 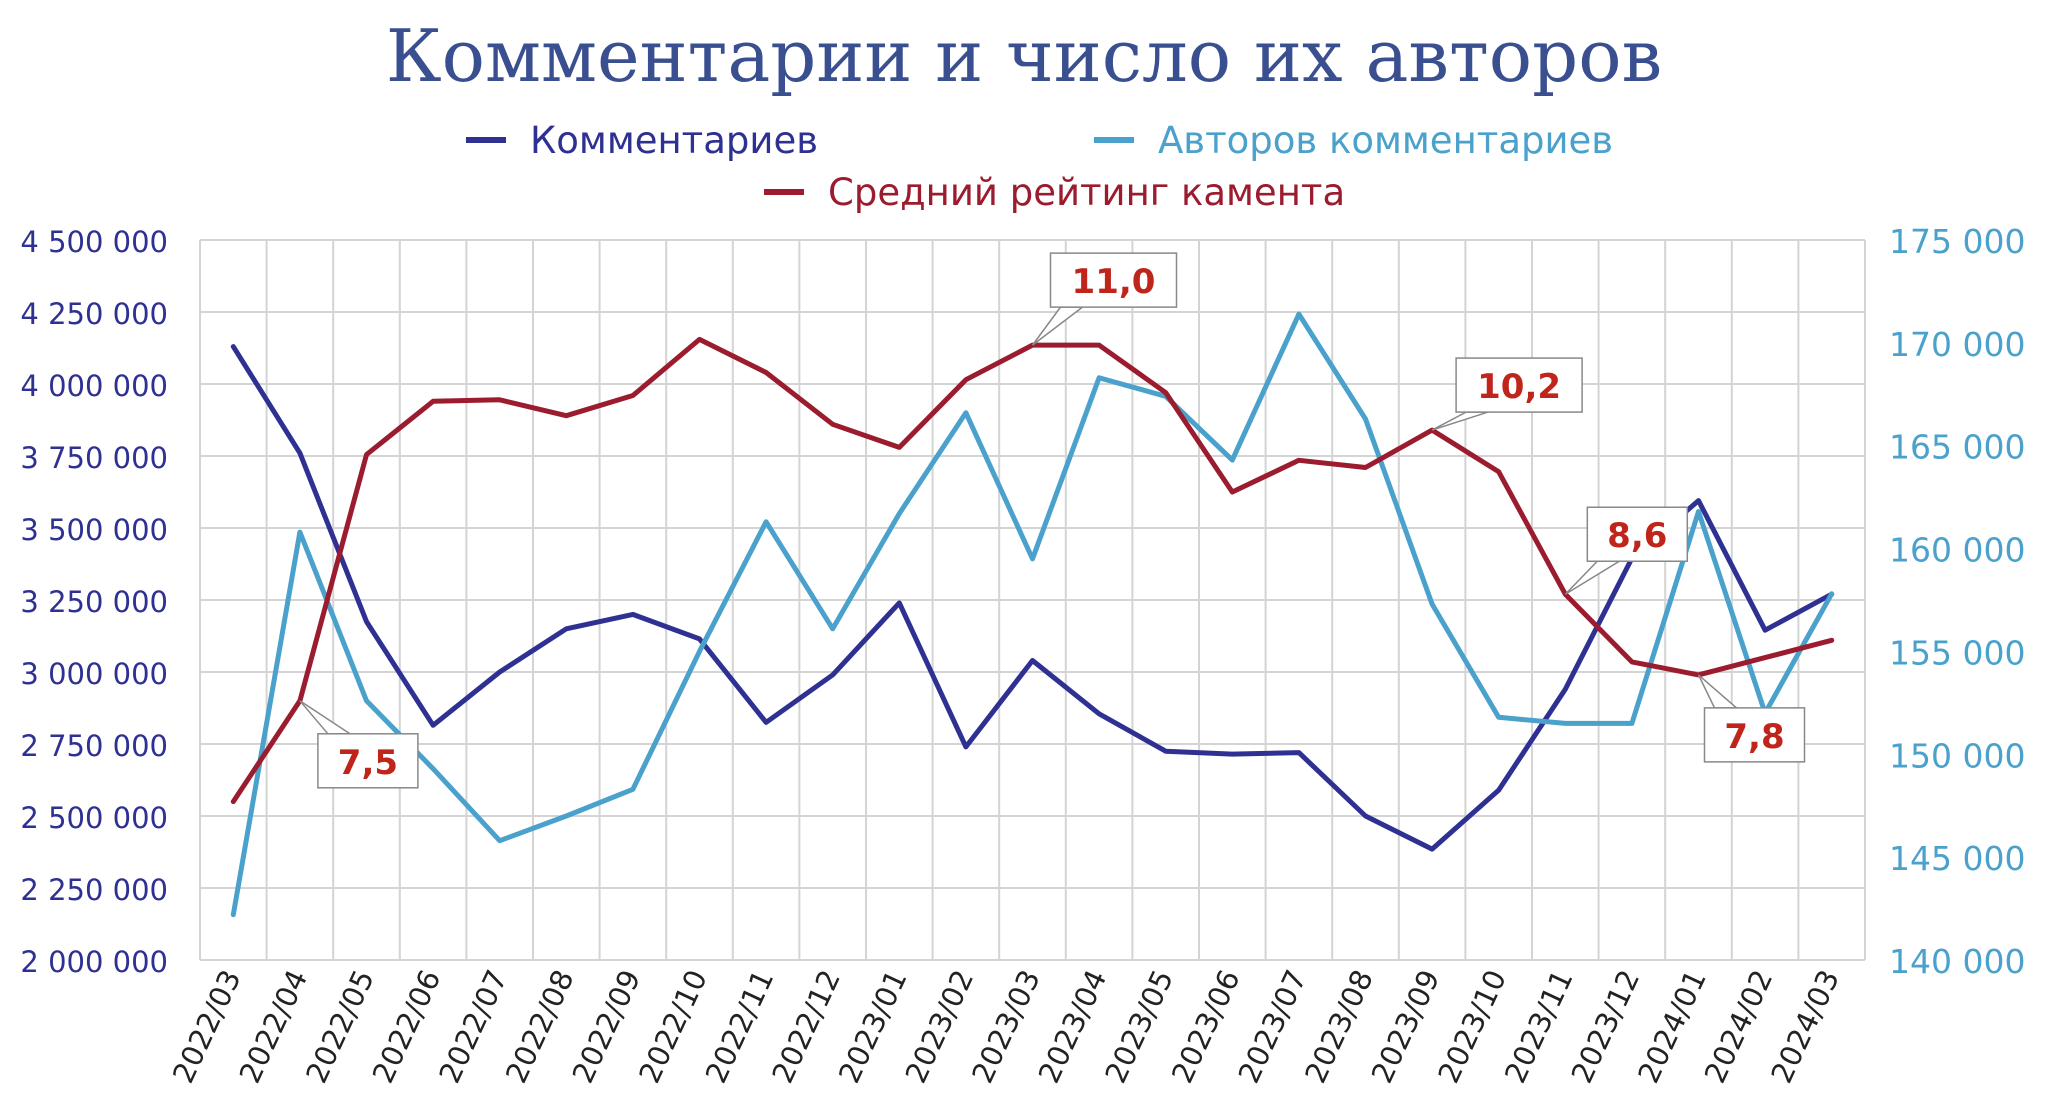 What do you see at coordinates (674, 140) in the screenshot?
I see `legend-label-comments: Комментариев` at bounding box center [674, 140].